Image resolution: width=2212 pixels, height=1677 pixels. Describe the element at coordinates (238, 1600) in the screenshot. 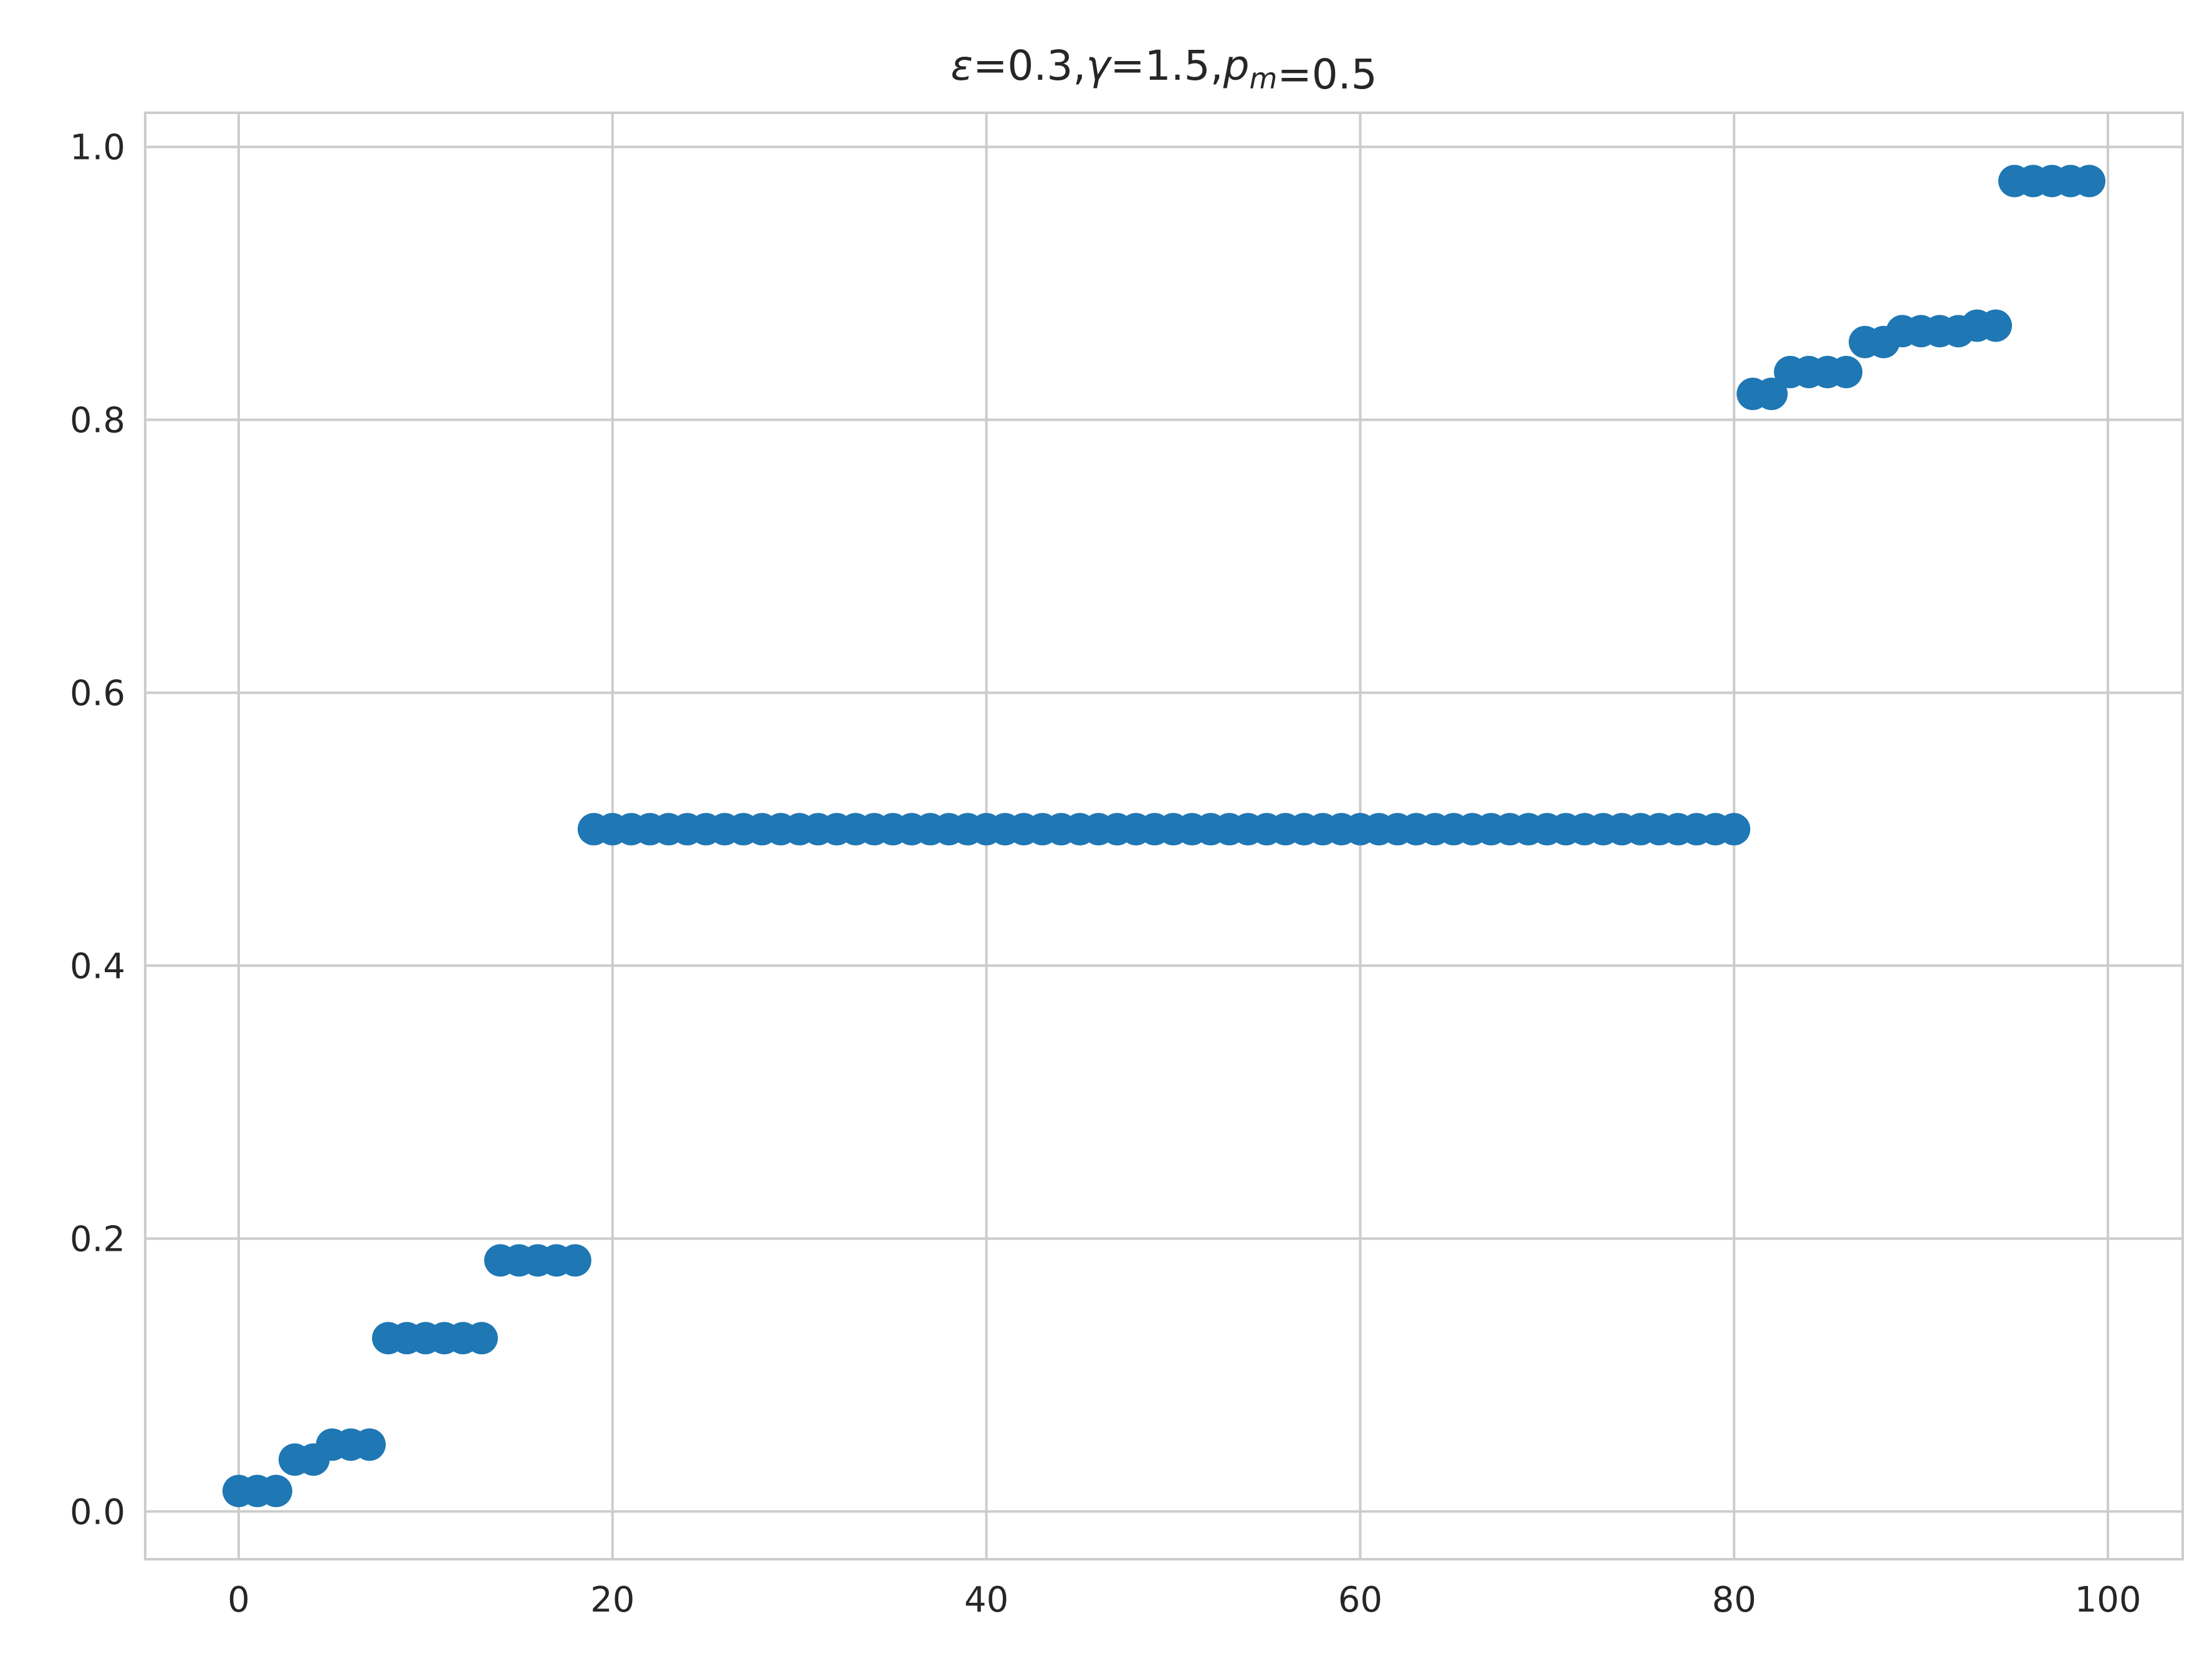

I see `x-tick-label: 0` at that location.